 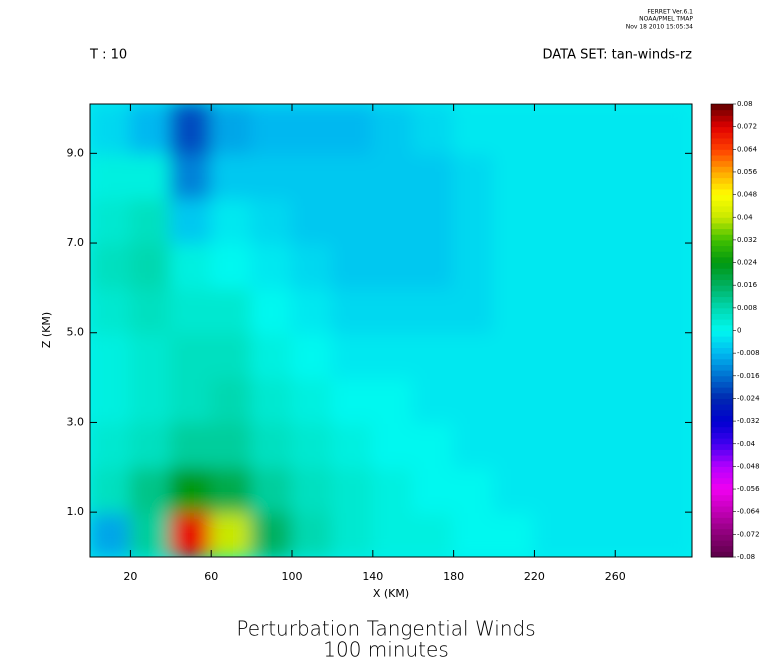 I want to click on y-tick-label: 9.0, so click(x=76, y=152).